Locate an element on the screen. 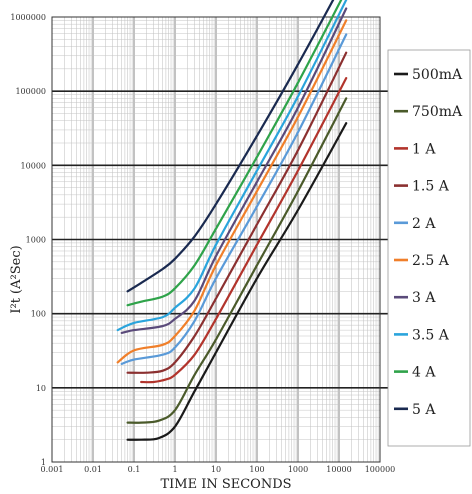 This screenshot has width=472, height=494. legend-label: 3.5 A is located at coordinates (431, 335).